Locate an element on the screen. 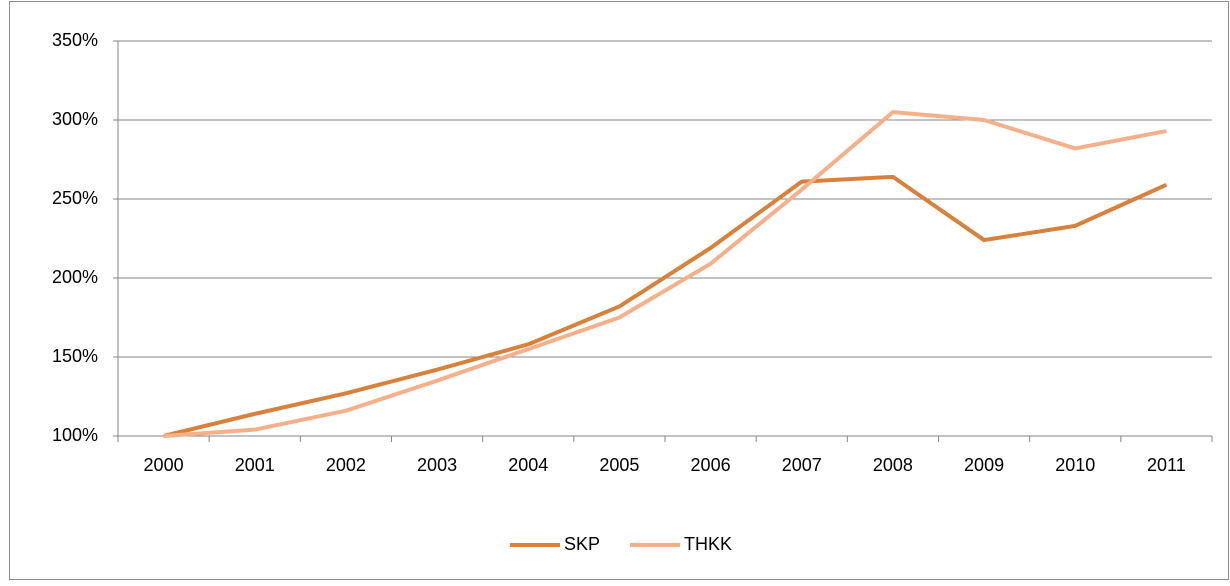 Image resolution: width=1230 pixels, height=586 pixels. x-tick-label: 2006 is located at coordinates (711, 465).